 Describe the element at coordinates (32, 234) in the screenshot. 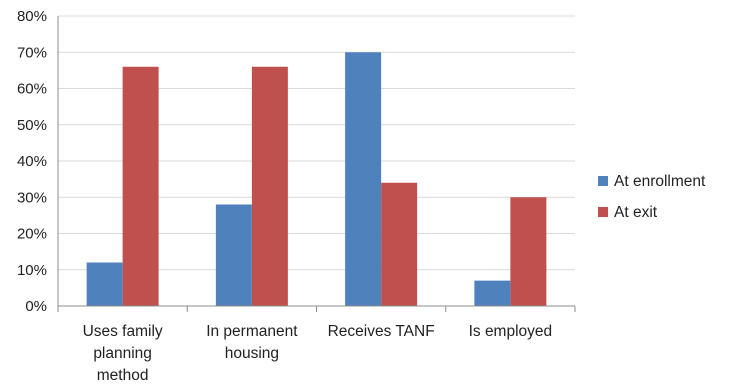

I see `y-tick-label: 20%` at that location.